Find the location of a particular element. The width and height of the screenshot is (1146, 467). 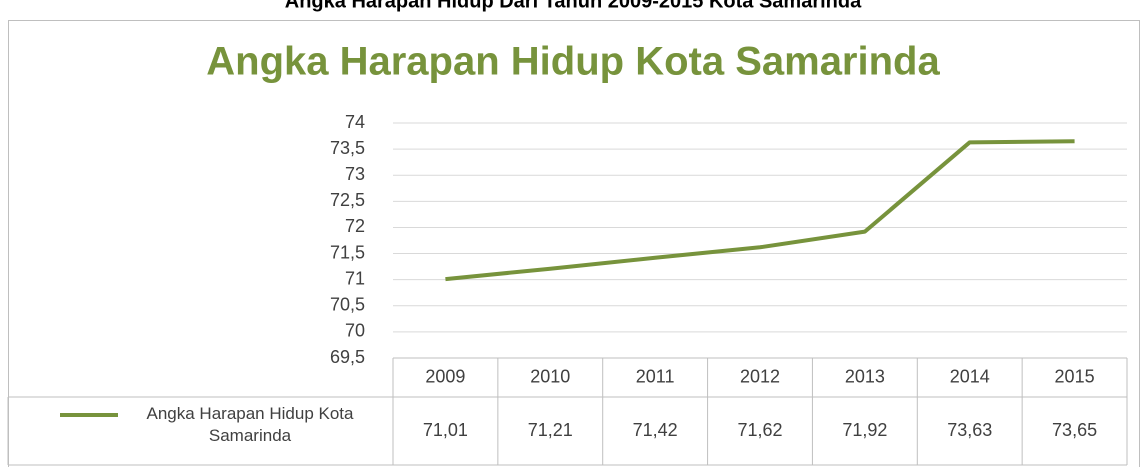

y-tick-label: 73,5 is located at coordinates (347, 148).